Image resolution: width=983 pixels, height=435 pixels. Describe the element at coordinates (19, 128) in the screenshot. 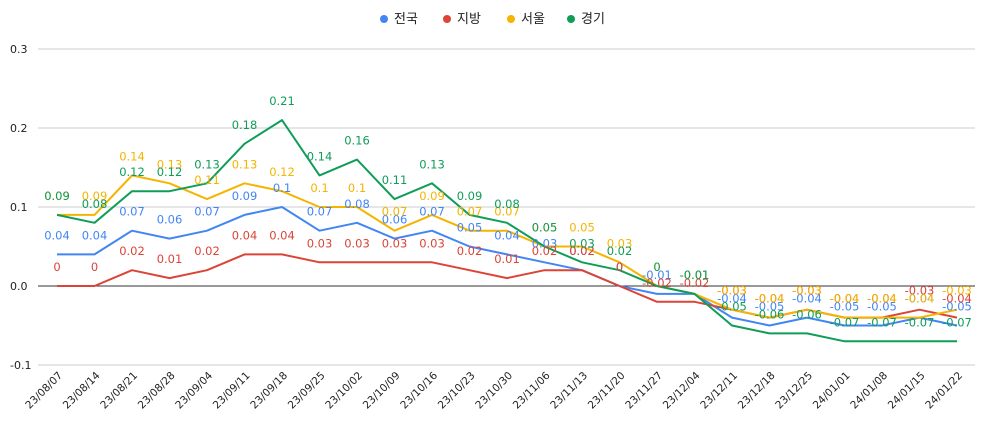

I see `y-tick-label: 0.2` at that location.